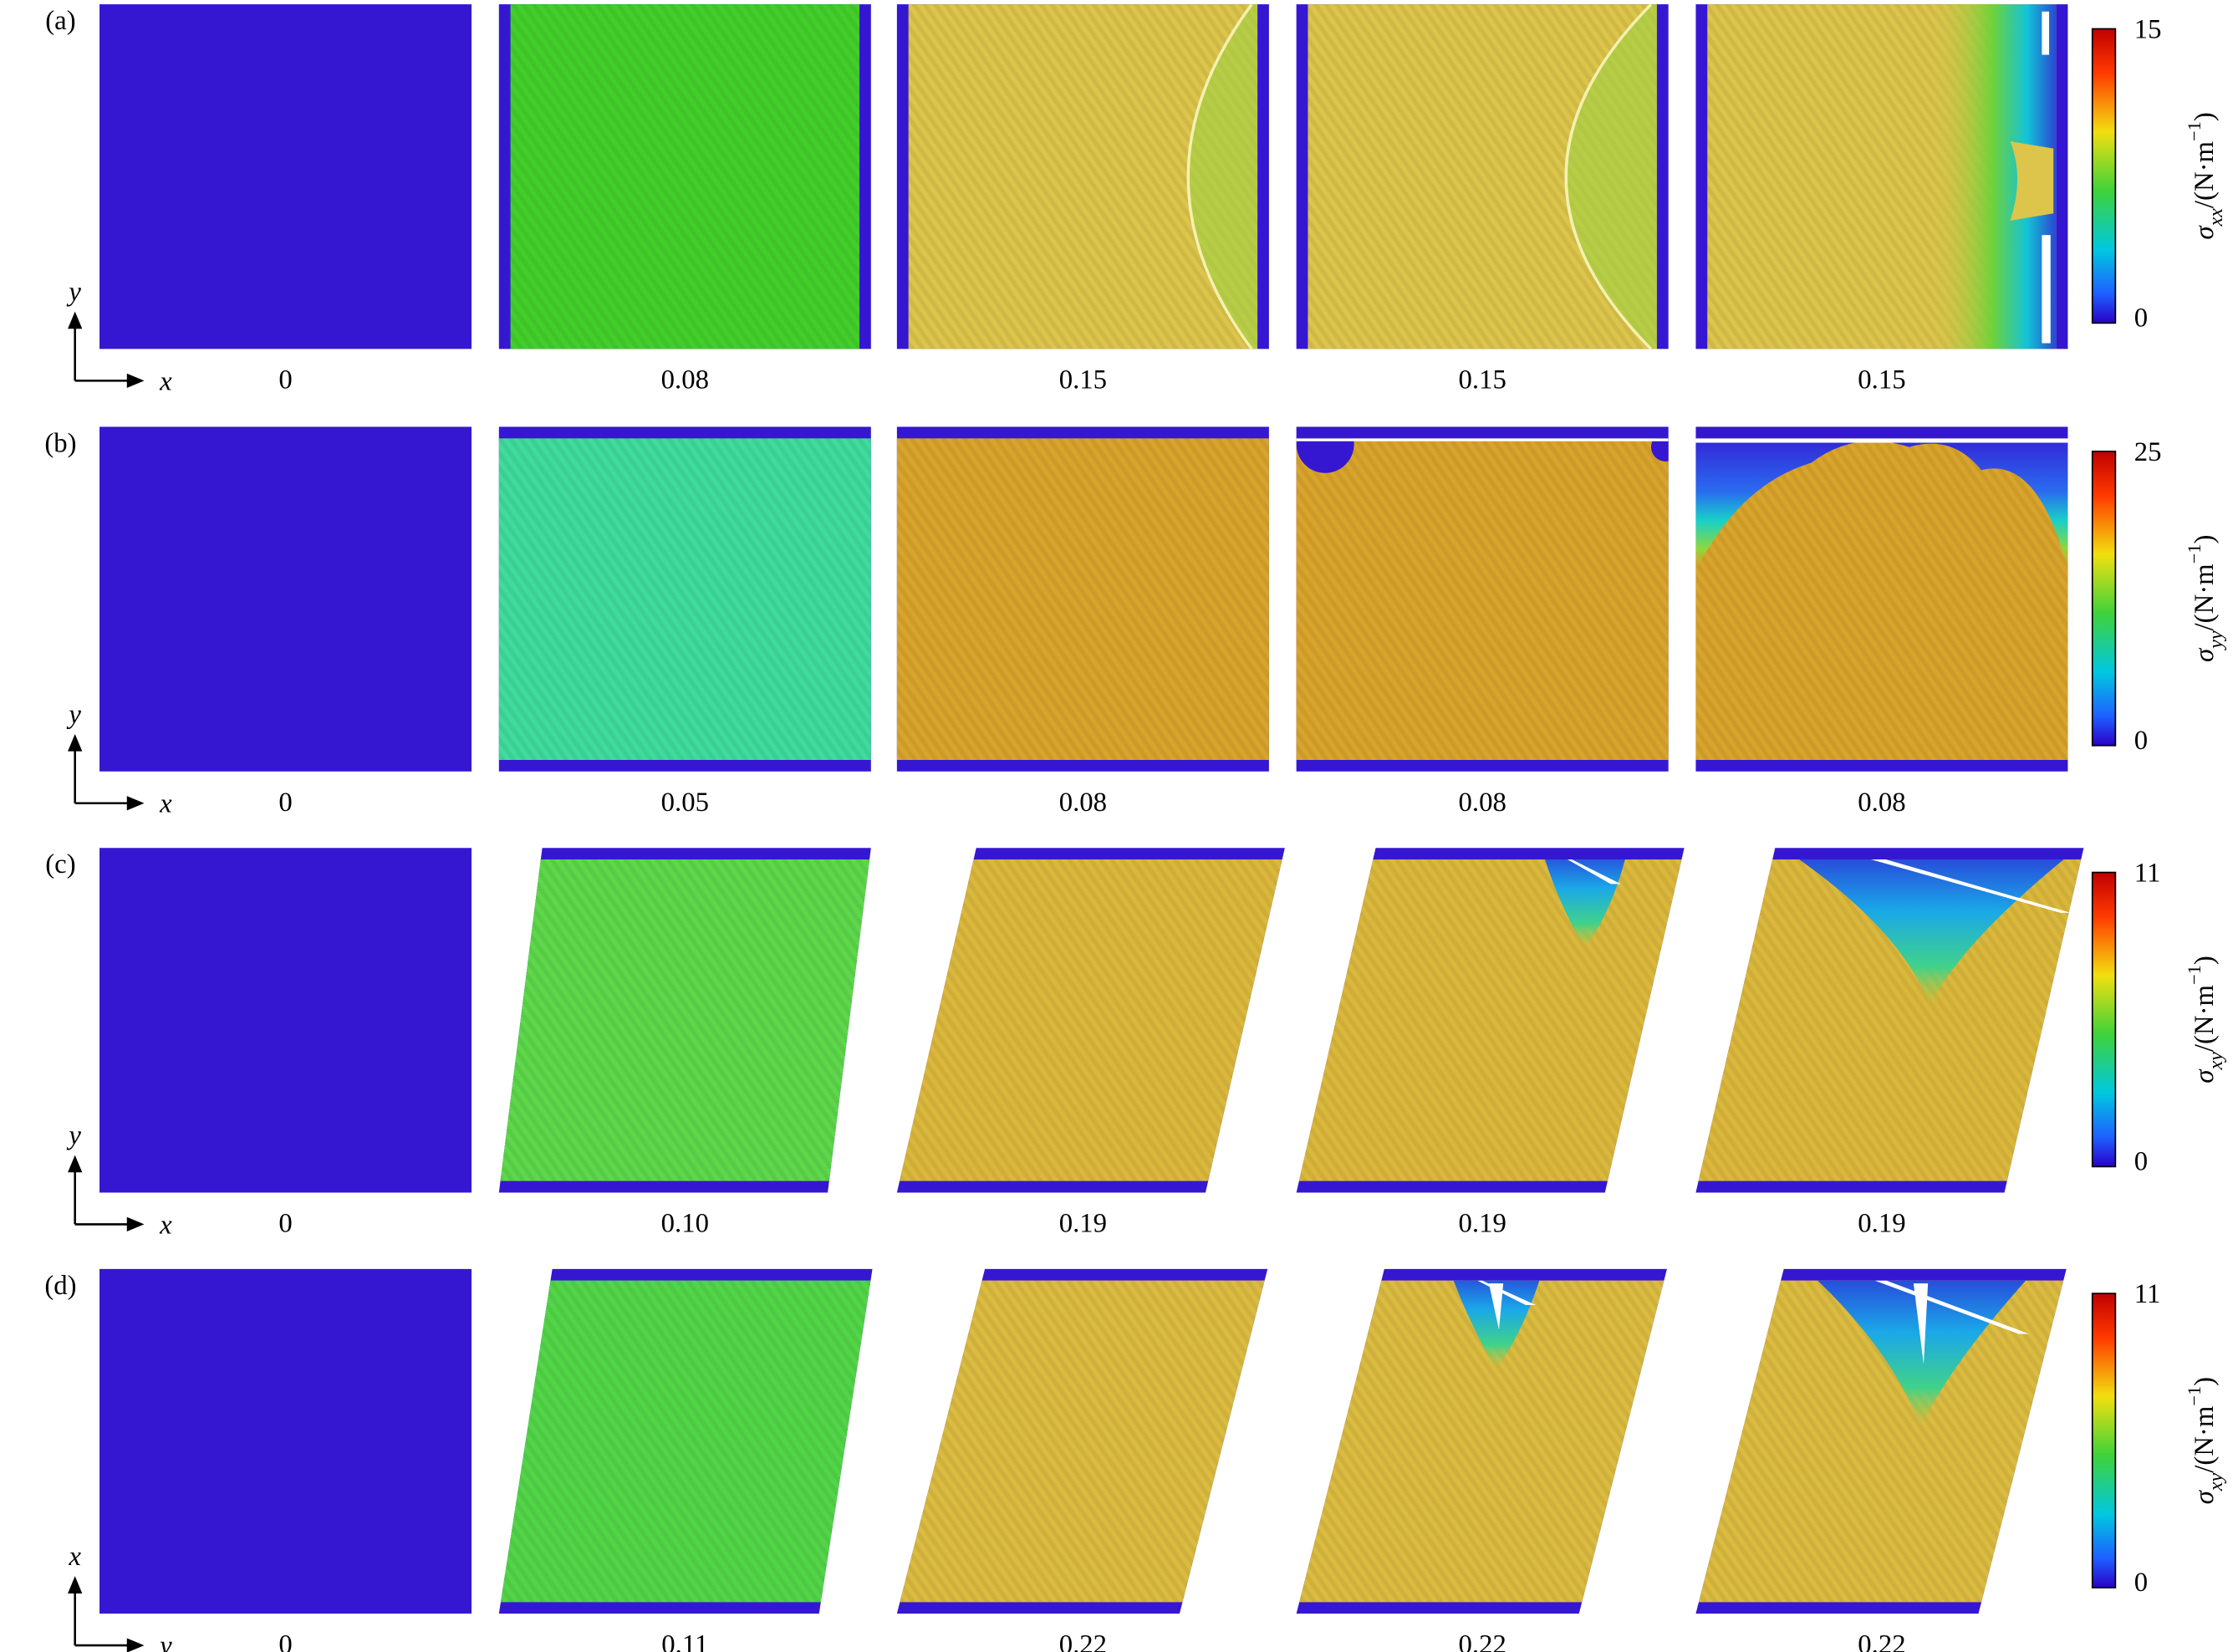 This screenshot has height=1652, width=2238. What do you see at coordinates (2216, 217) in the screenshot?
I see `subscript: xx` at bounding box center [2216, 217].